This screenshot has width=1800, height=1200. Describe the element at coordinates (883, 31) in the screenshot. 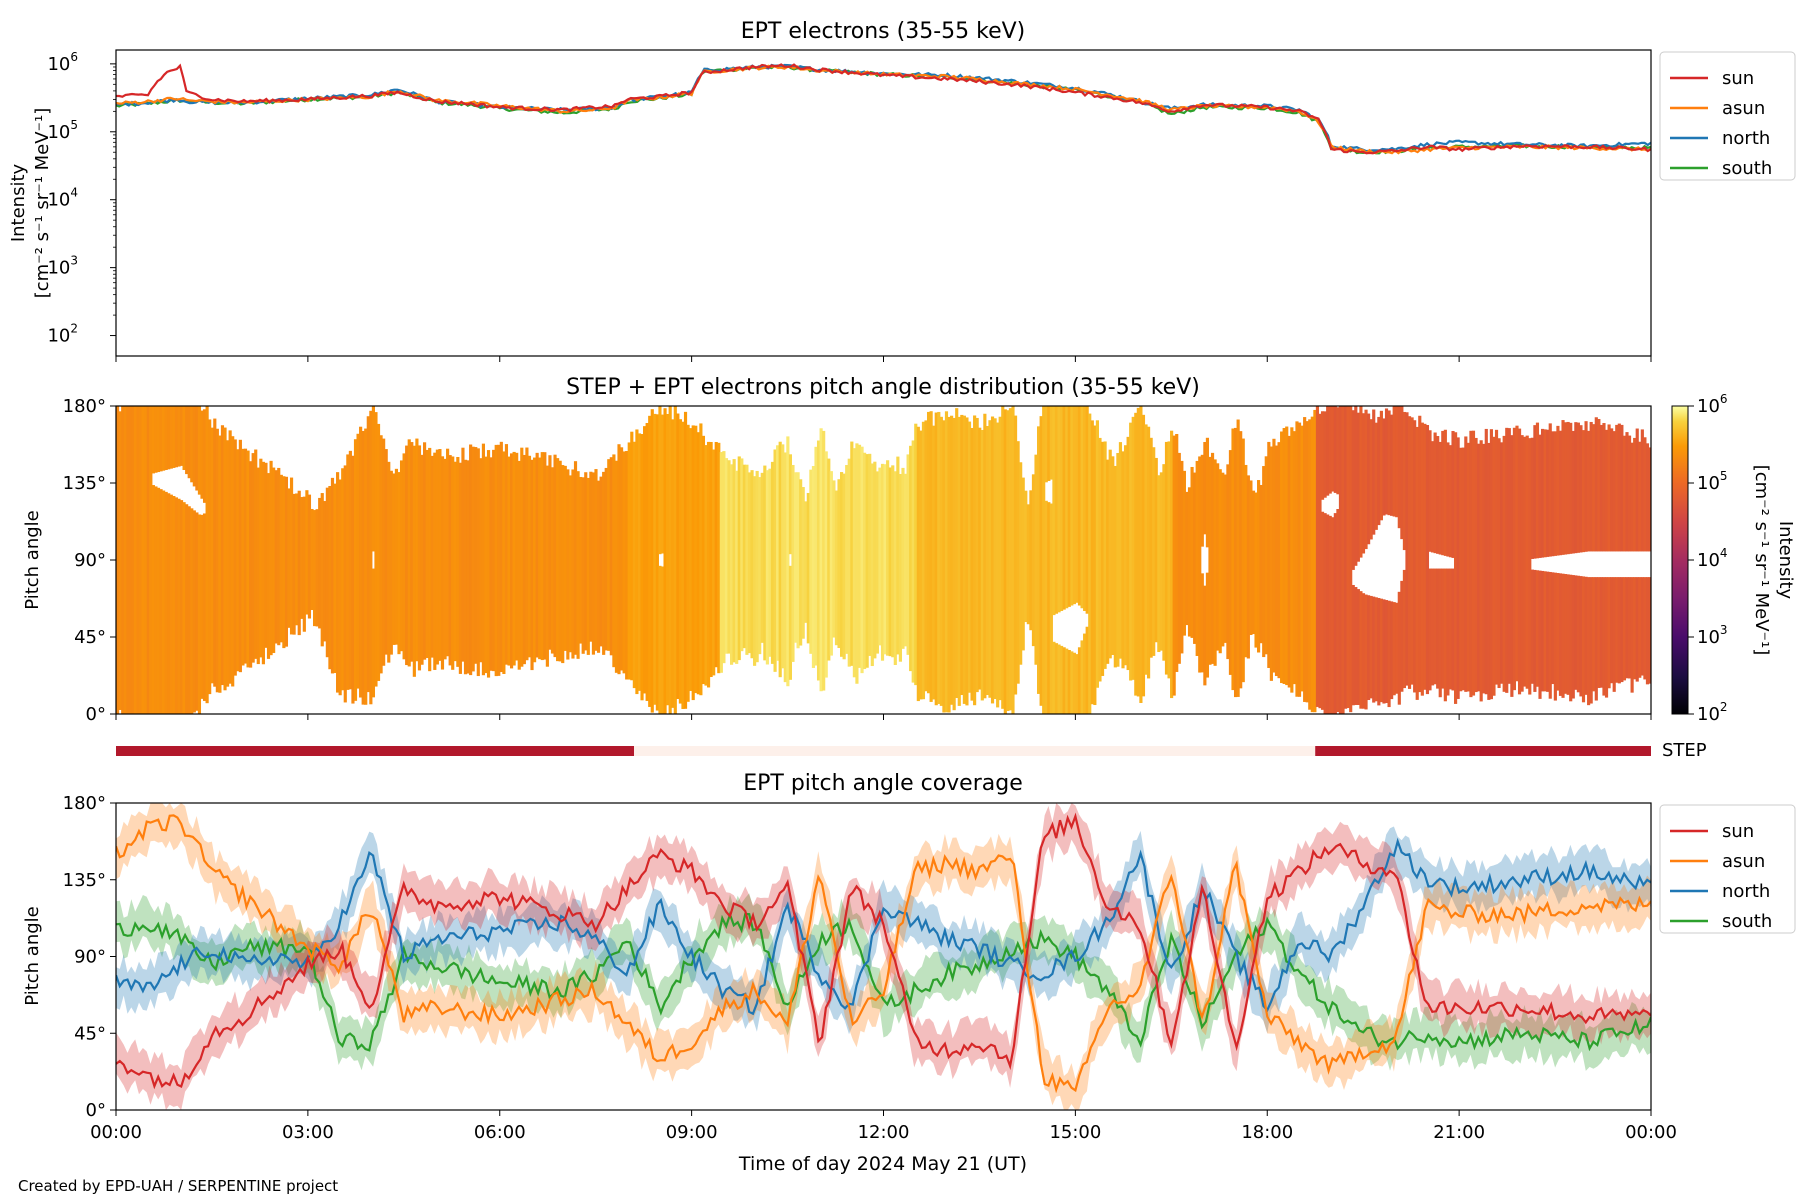

I see `panel1-title: EPT electrons (35-55 keV)` at that location.